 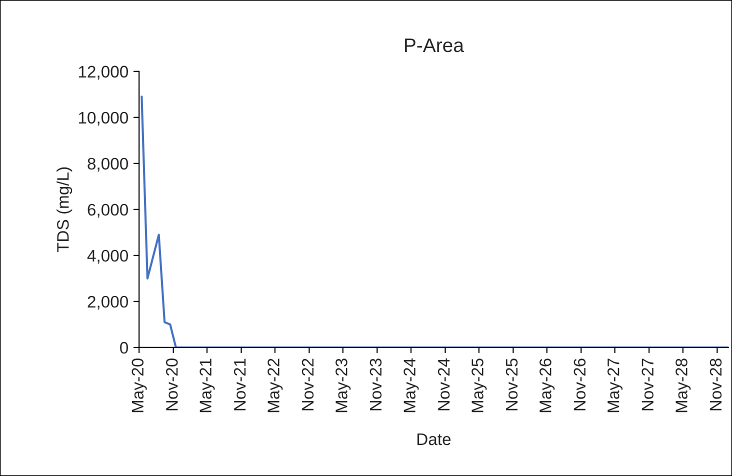 I want to click on x-tick-label: May-26, so click(x=547, y=385).